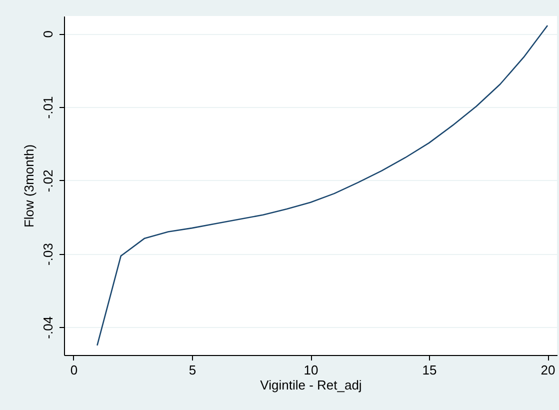  I want to click on x-tick-label: 10, so click(311, 370).